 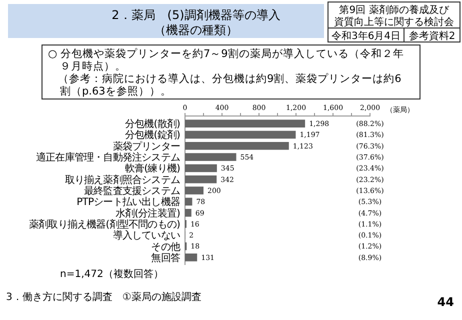 What do you see at coordinates (196, 30) in the screenshot?
I see `chart-subtitle: （機器の種類）` at bounding box center [196, 30].